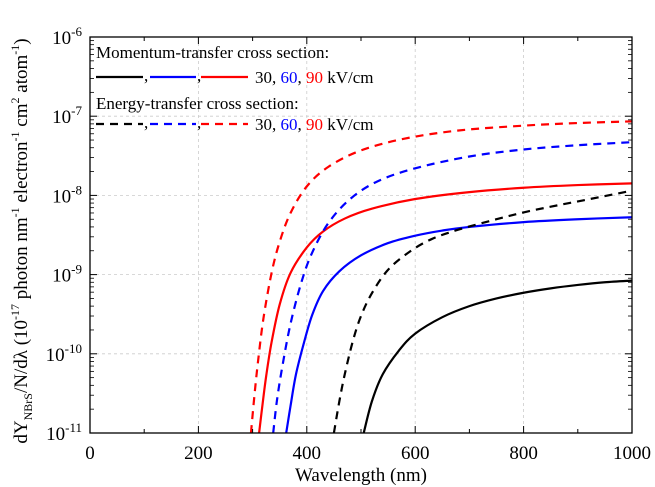 This screenshot has width=655, height=487. What do you see at coordinates (21, 117) in the screenshot?
I see `y-axis-title-part: cm` at bounding box center [21, 117].